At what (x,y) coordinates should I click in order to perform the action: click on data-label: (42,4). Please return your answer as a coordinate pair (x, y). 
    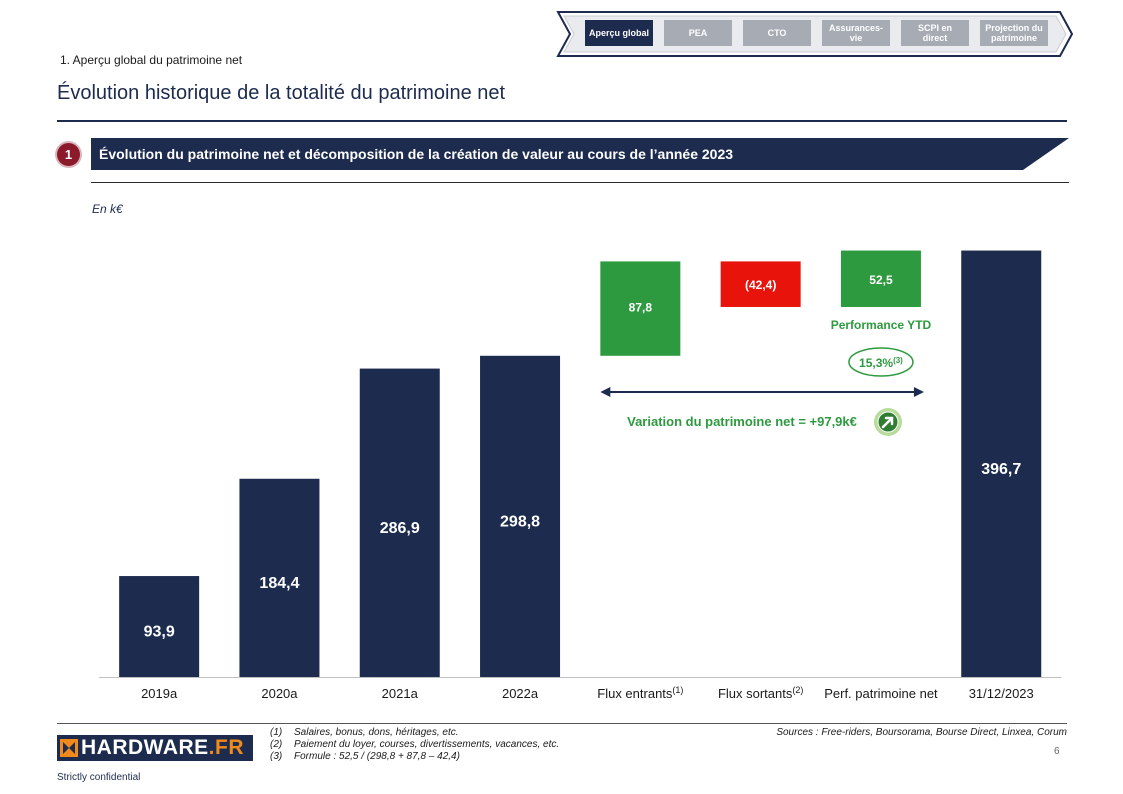
    Looking at the image, I should click on (760, 285).